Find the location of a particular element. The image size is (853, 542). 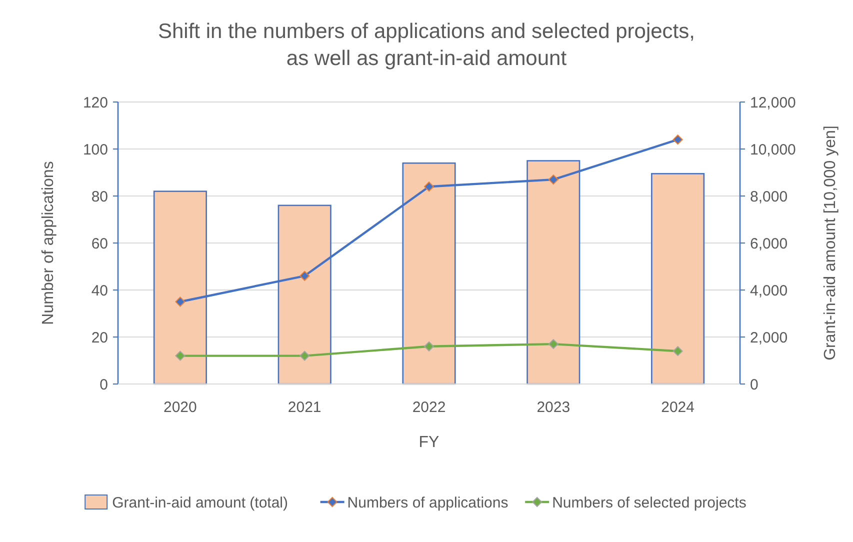

x-axis-title: FY is located at coordinates (429, 442).